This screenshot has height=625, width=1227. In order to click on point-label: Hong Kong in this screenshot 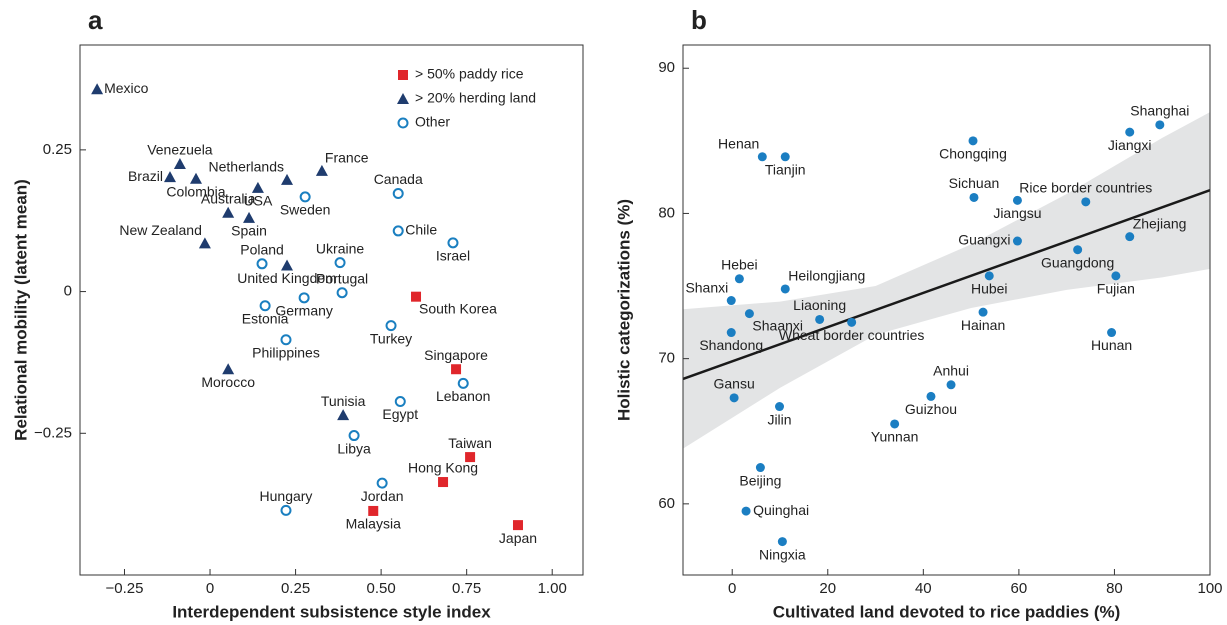, I will do `click(443, 468)`.